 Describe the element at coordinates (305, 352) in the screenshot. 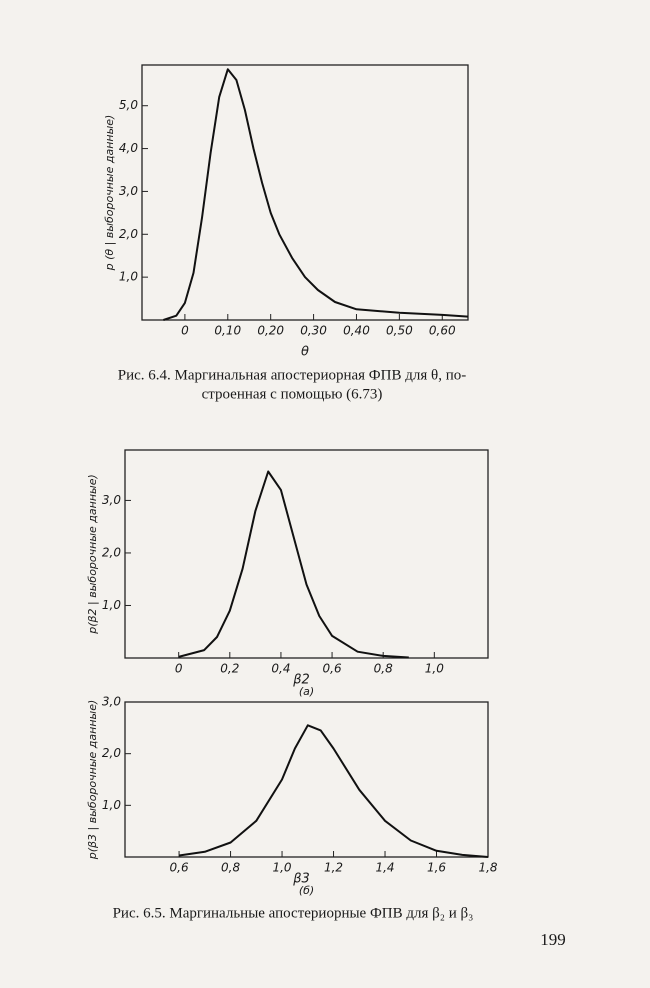

I see `x-axis-label: θ` at that location.